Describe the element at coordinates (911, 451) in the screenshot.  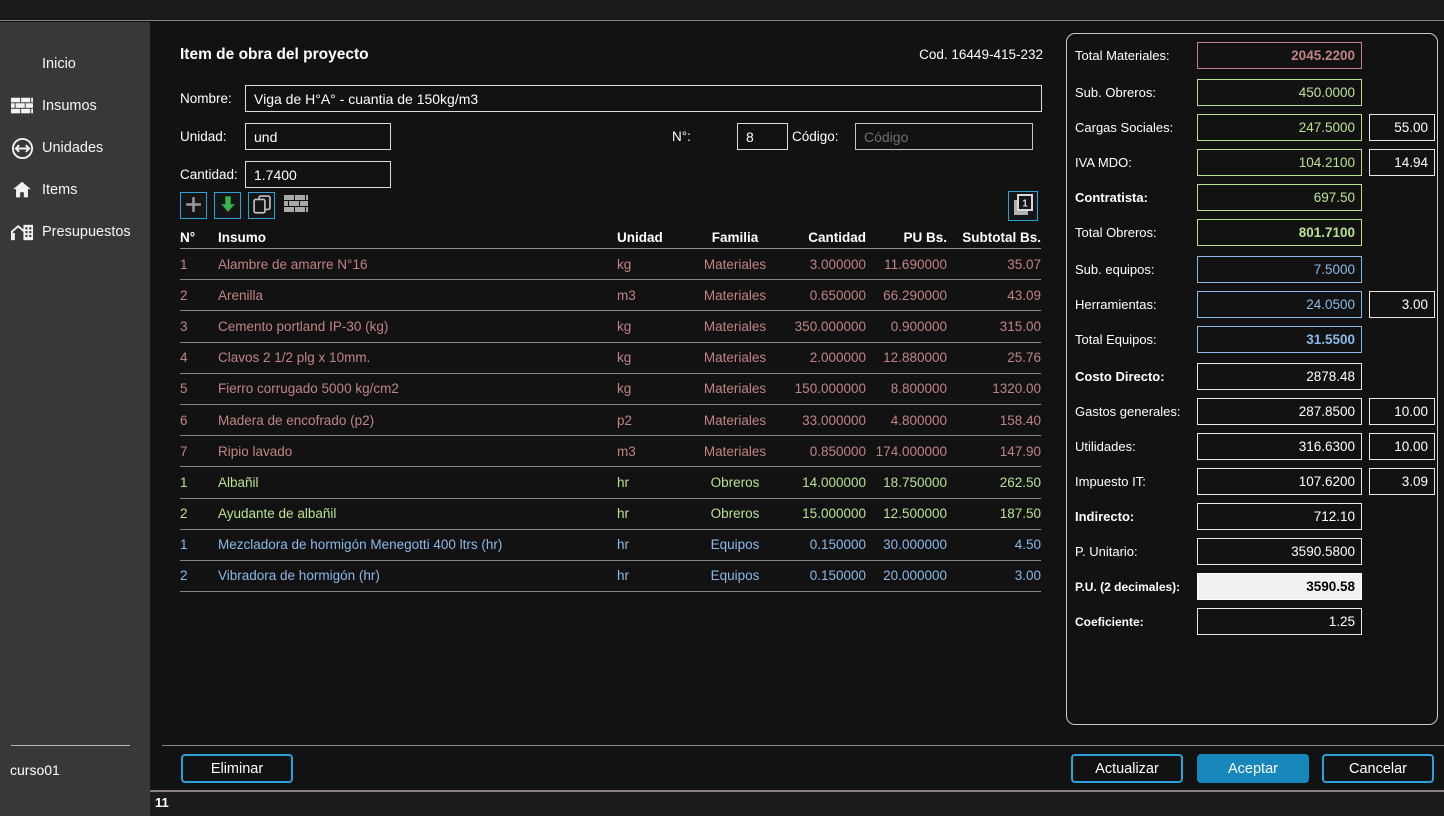
I see `cell-pu: 174.000000` at that location.